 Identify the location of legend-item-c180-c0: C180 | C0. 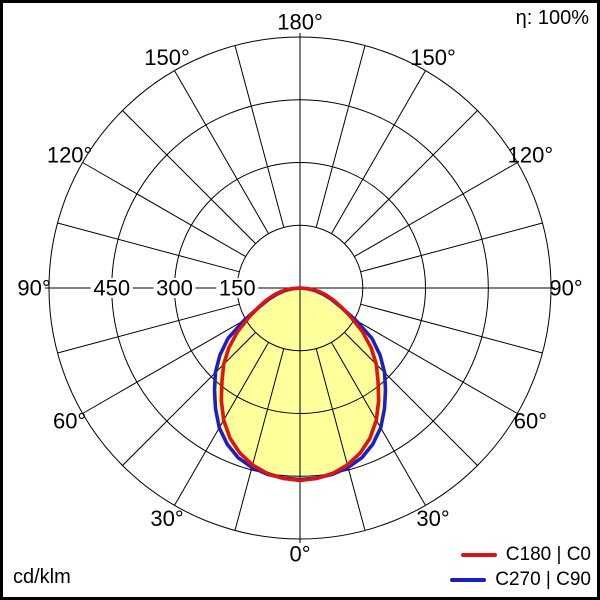
(525, 555).